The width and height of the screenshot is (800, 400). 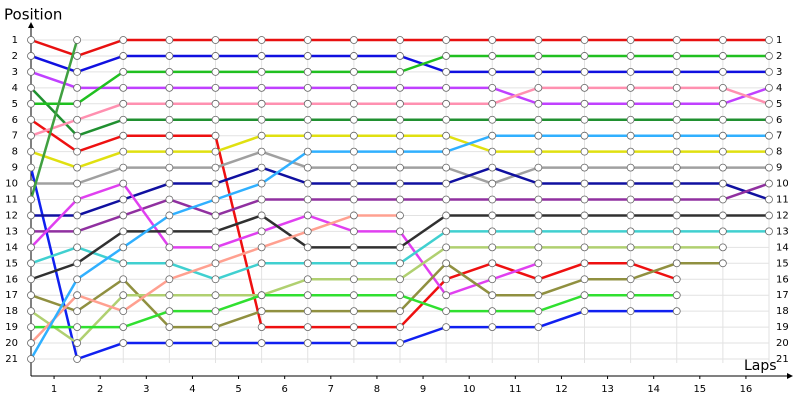 What do you see at coordinates (54, 389) in the screenshot?
I see `x-tick-label: 1` at bounding box center [54, 389].